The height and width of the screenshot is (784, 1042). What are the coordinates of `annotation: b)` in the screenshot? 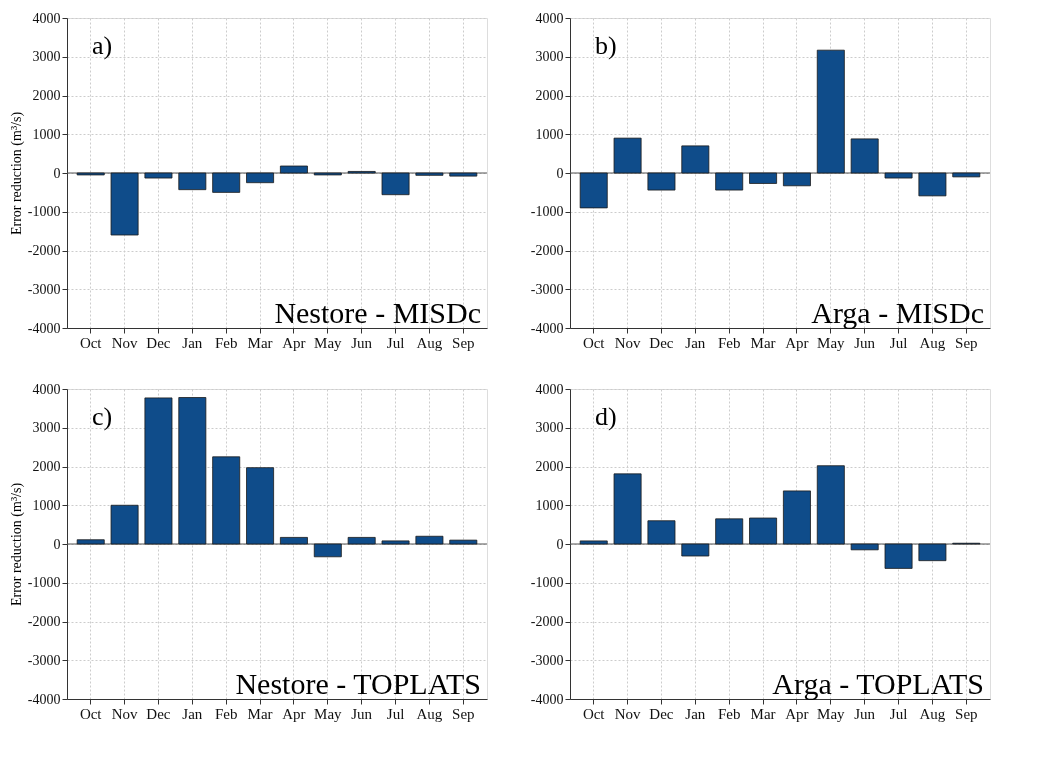 It's located at (606, 45).